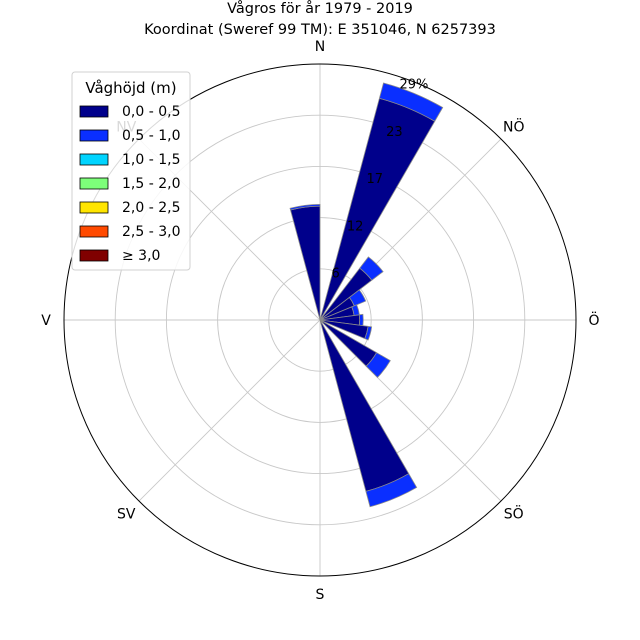 Image resolution: width=640 pixels, height=640 pixels. Describe the element at coordinates (151, 112) in the screenshot. I see `legend-label: 0,0 - 0,5` at that location.